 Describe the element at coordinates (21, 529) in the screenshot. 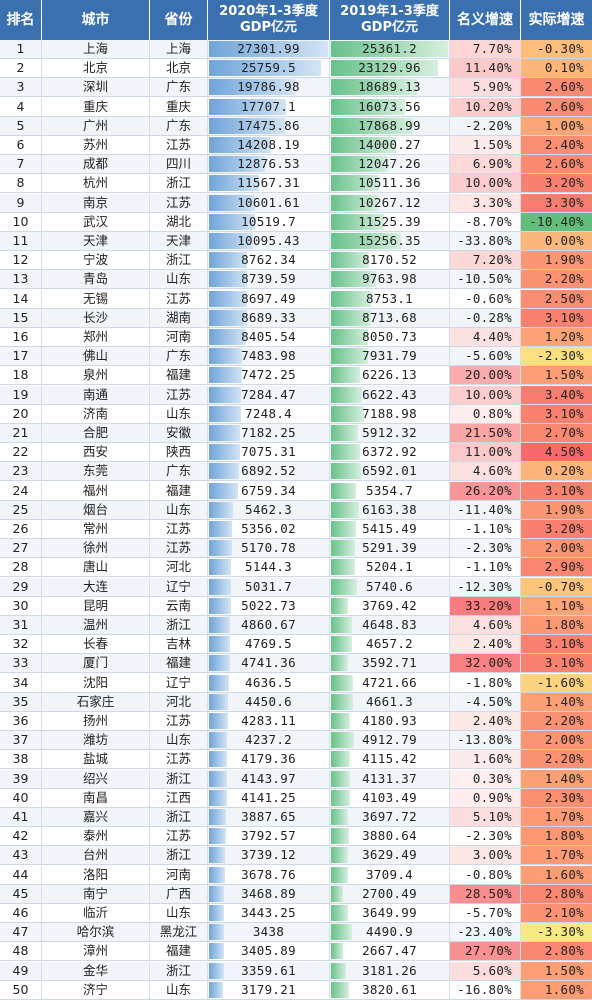

I see `cell-rank: 26` at that location.